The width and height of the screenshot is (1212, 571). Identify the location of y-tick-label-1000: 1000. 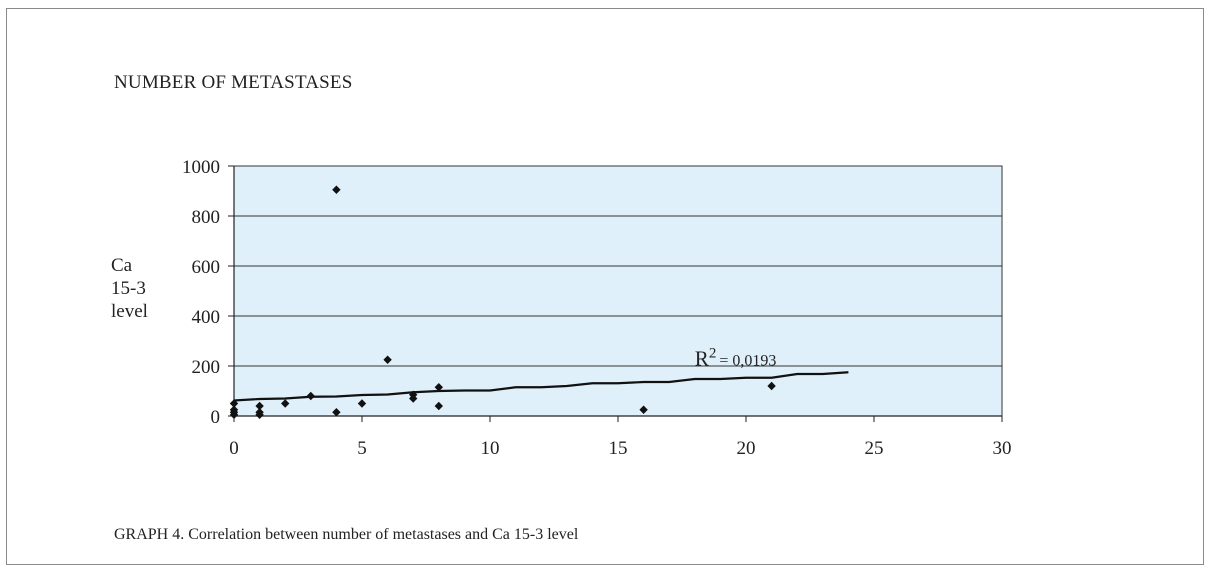
(201, 167).